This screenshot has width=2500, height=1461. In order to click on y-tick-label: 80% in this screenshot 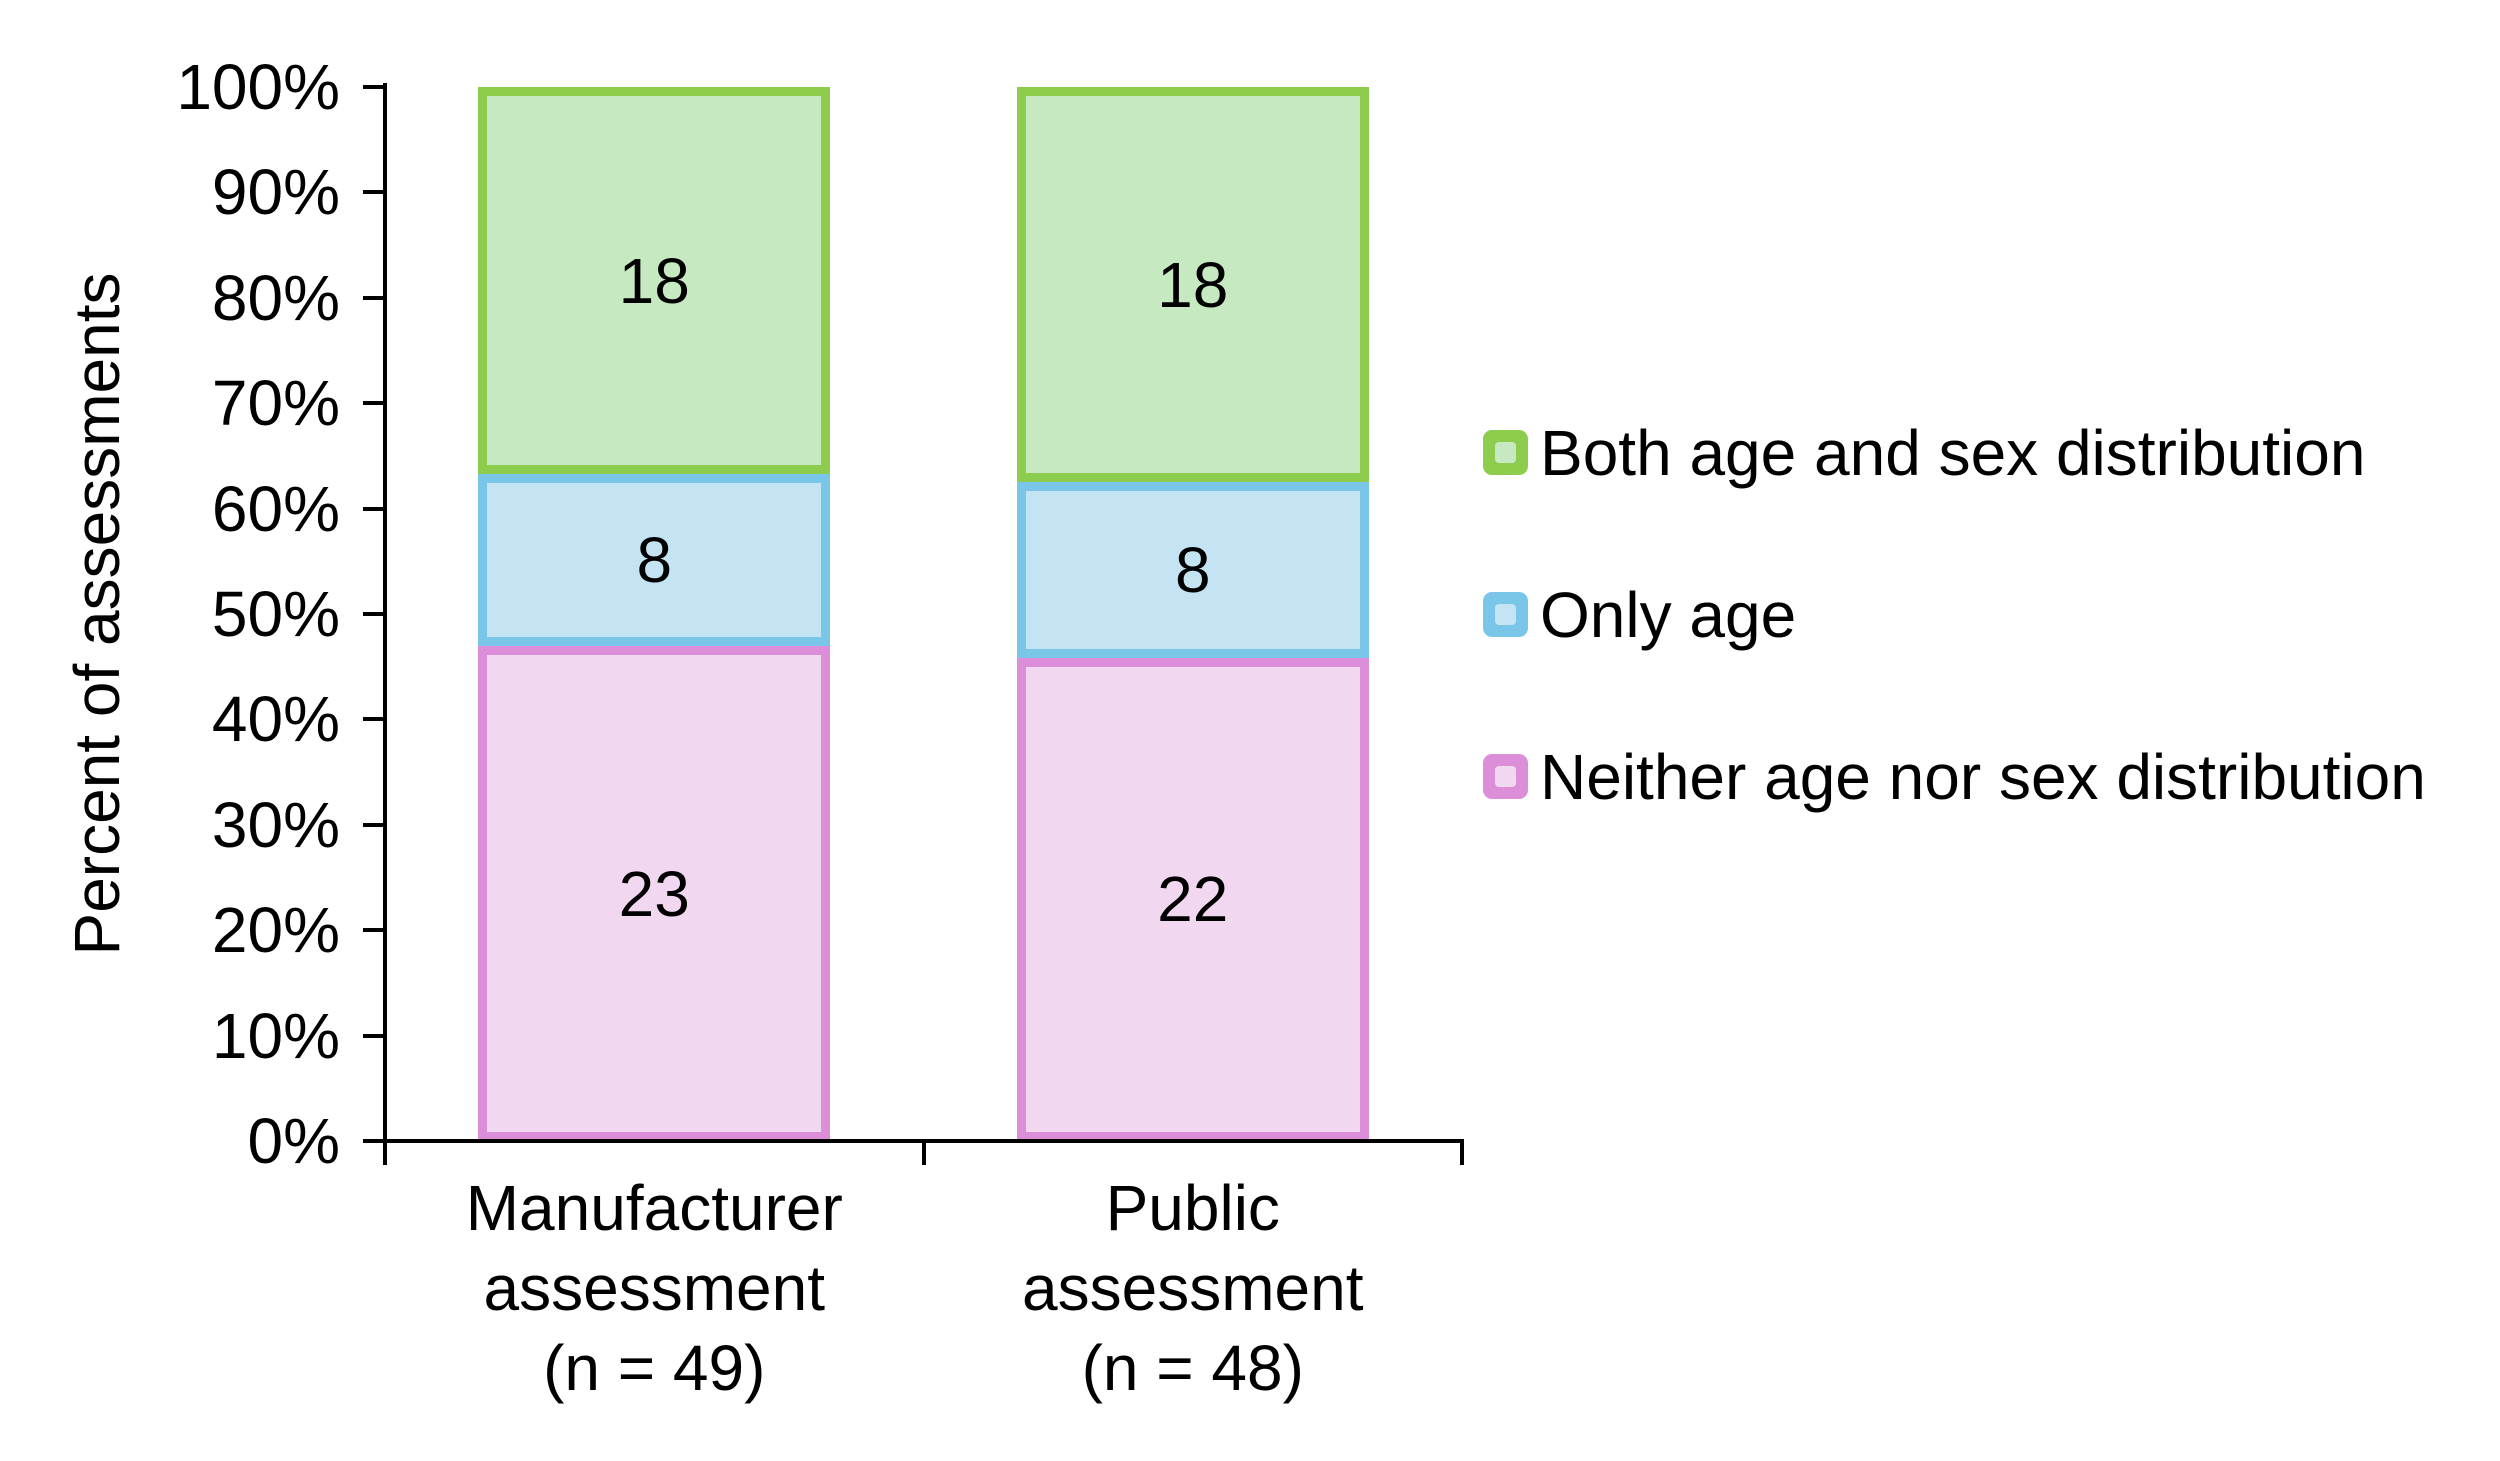, I will do `click(275, 297)`.